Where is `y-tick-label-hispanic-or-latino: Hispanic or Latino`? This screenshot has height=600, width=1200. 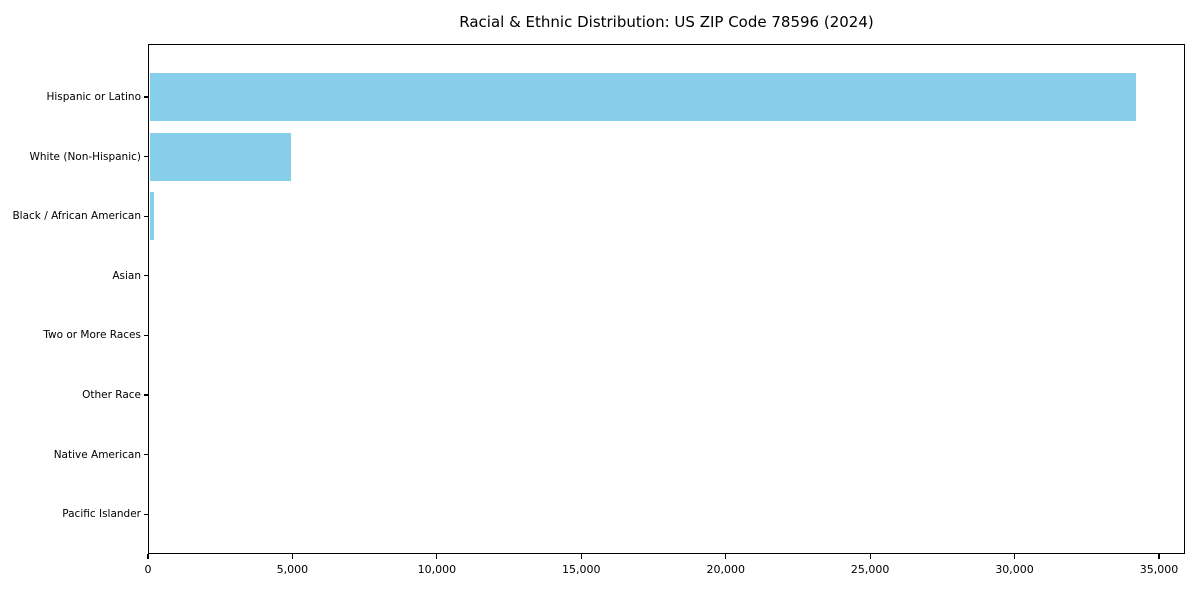
y-tick-label-hispanic-or-latino: Hispanic or Latino is located at coordinates (93, 97).